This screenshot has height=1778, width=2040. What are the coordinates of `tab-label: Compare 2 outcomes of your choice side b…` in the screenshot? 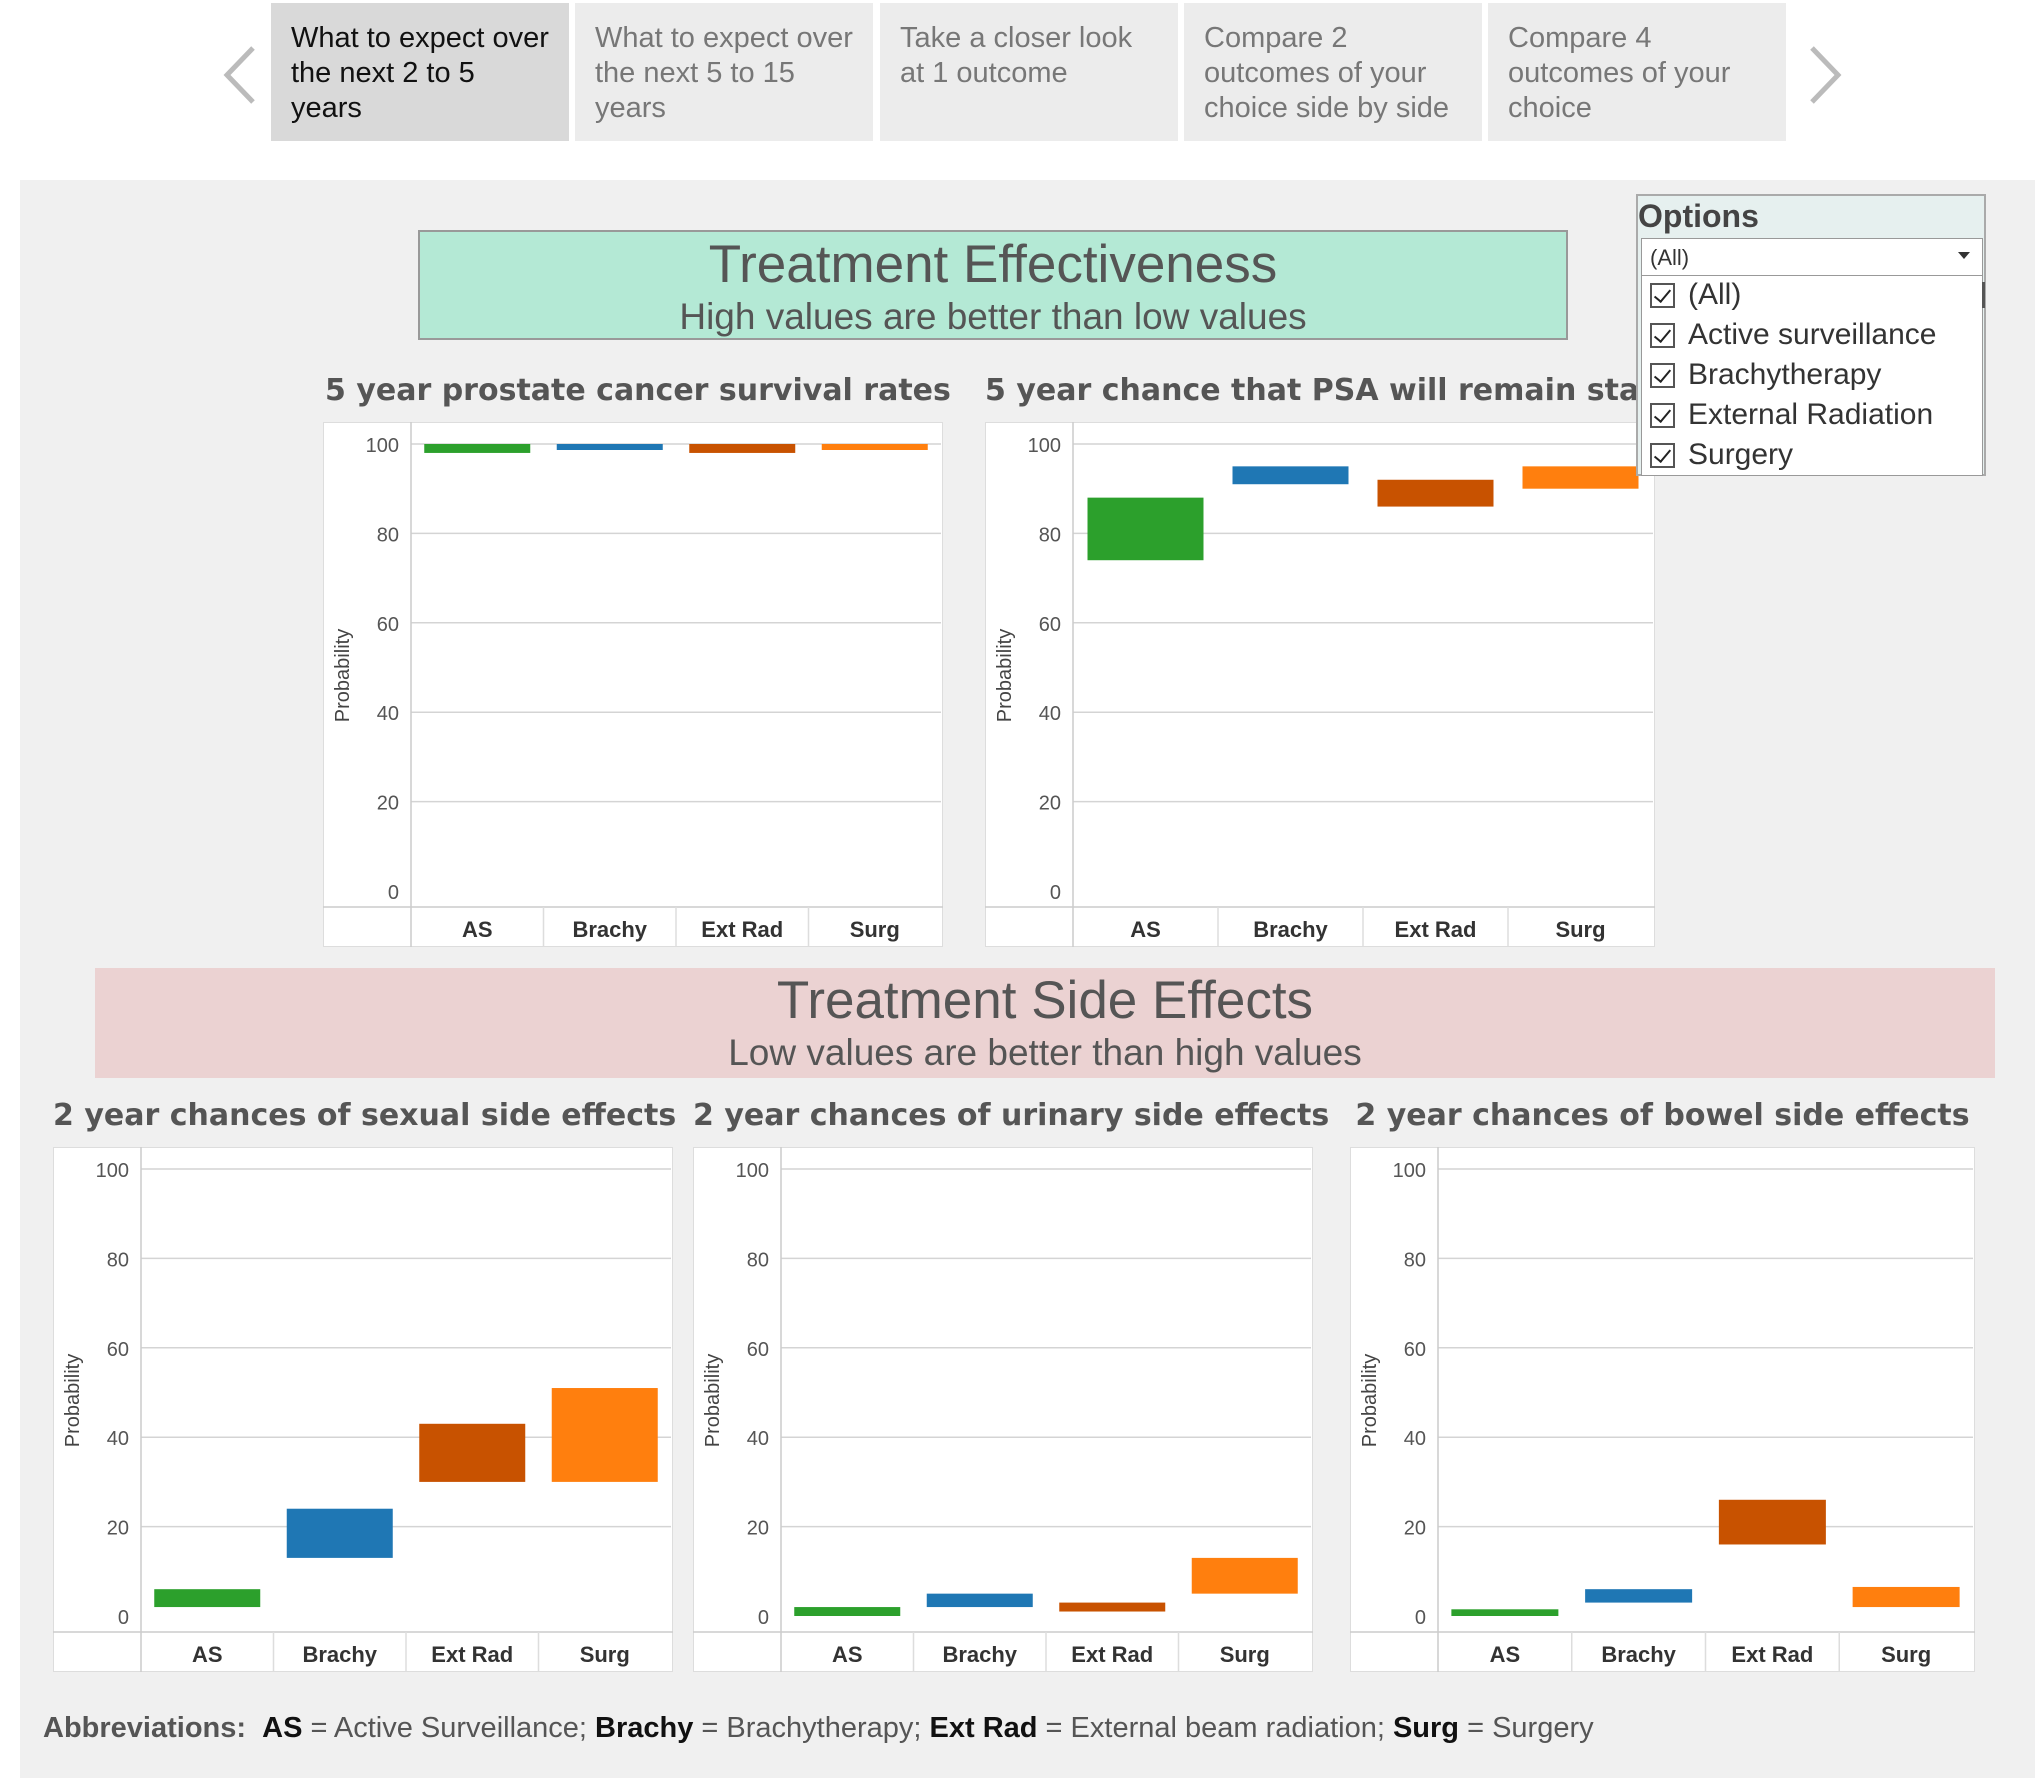 It's located at (1327, 73).